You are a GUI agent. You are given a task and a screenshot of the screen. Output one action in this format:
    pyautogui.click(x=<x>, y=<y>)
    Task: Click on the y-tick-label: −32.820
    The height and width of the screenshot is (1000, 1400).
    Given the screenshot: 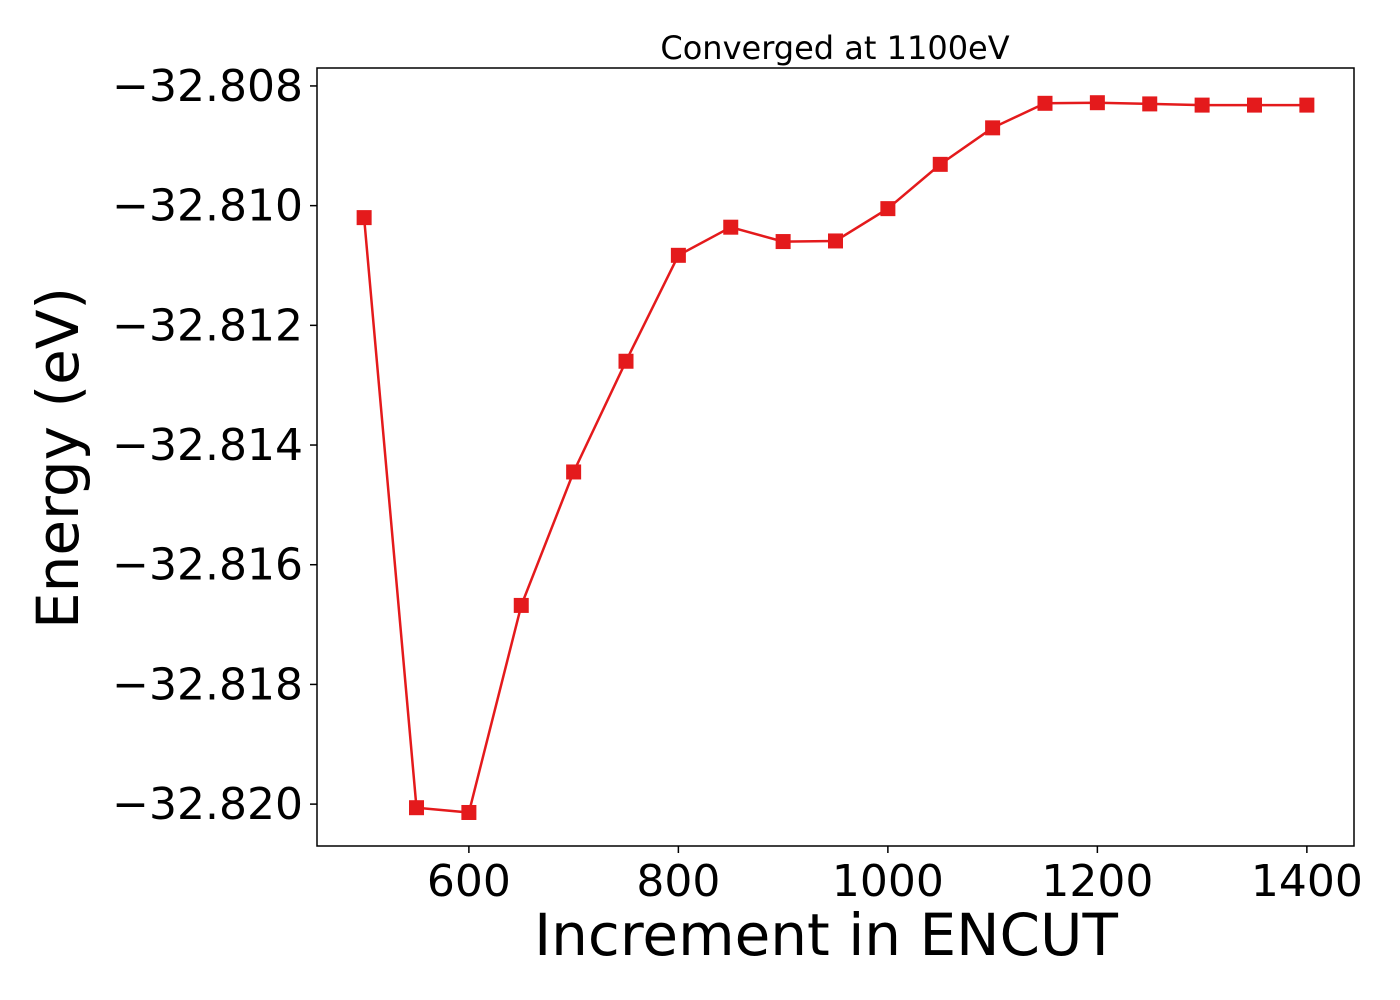 What is the action you would take?
    pyautogui.click(x=207, y=804)
    